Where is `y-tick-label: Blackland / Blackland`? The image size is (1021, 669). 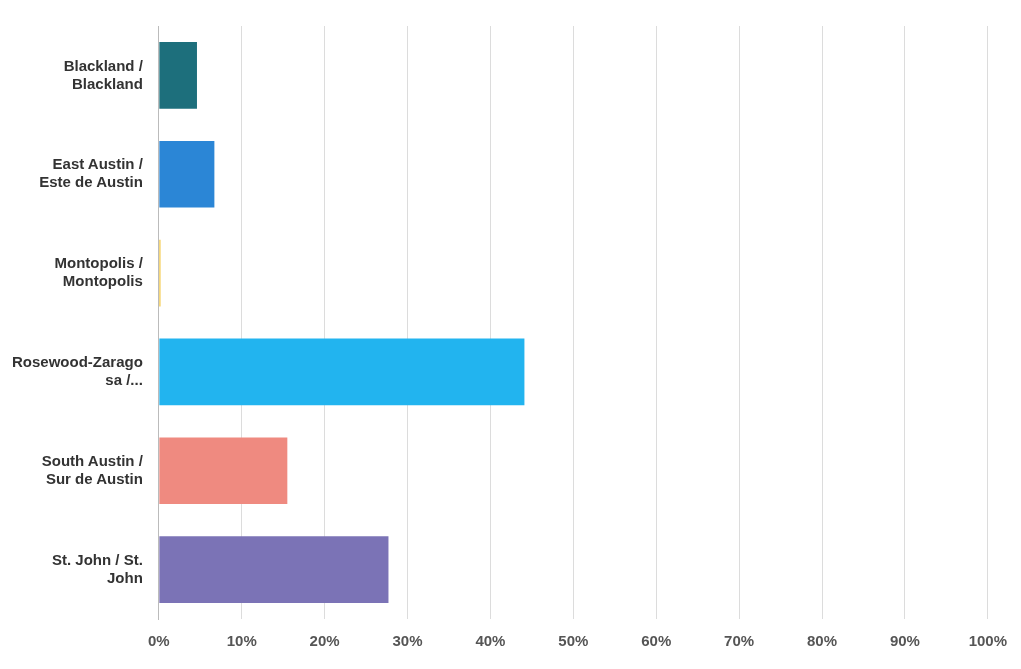 y-tick-label: Blackland / Blackland is located at coordinates (103, 74).